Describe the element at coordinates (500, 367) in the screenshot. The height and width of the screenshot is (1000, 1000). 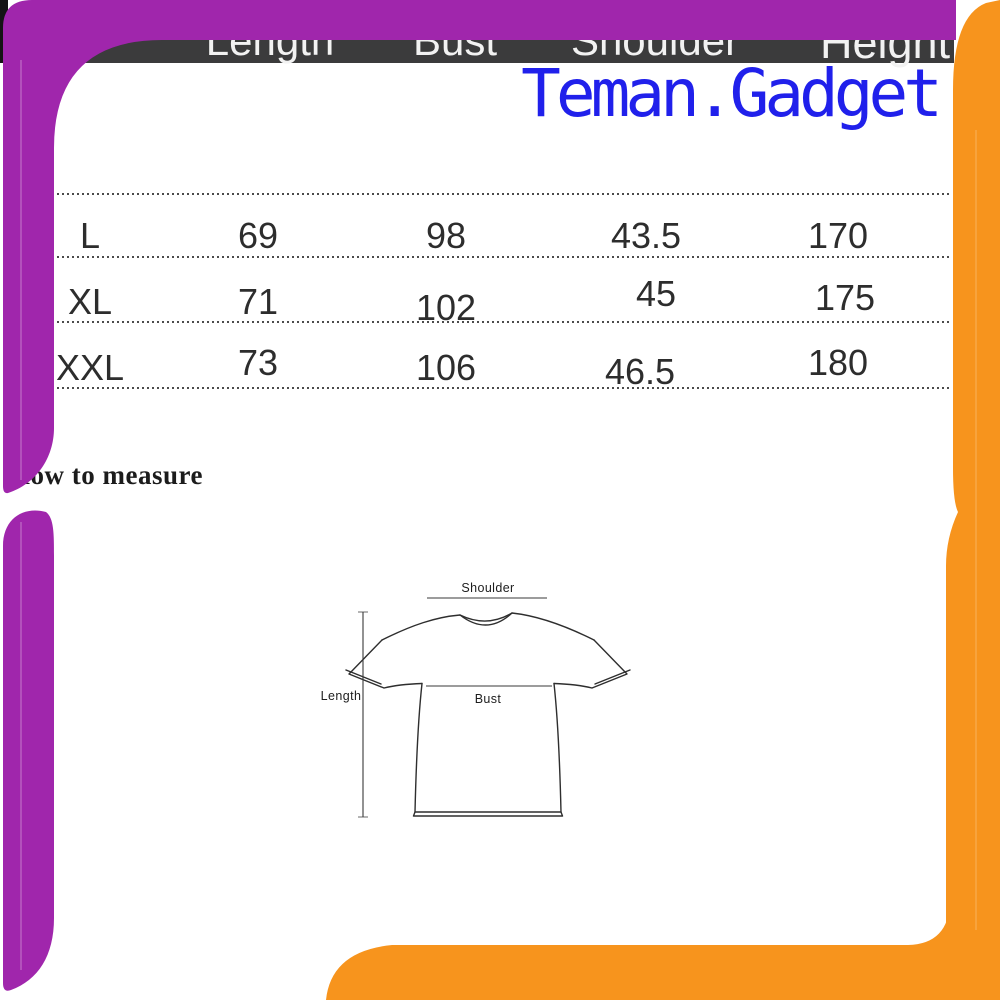
I see `table-row-xxl: XXL 73 106 46.5 180` at that location.